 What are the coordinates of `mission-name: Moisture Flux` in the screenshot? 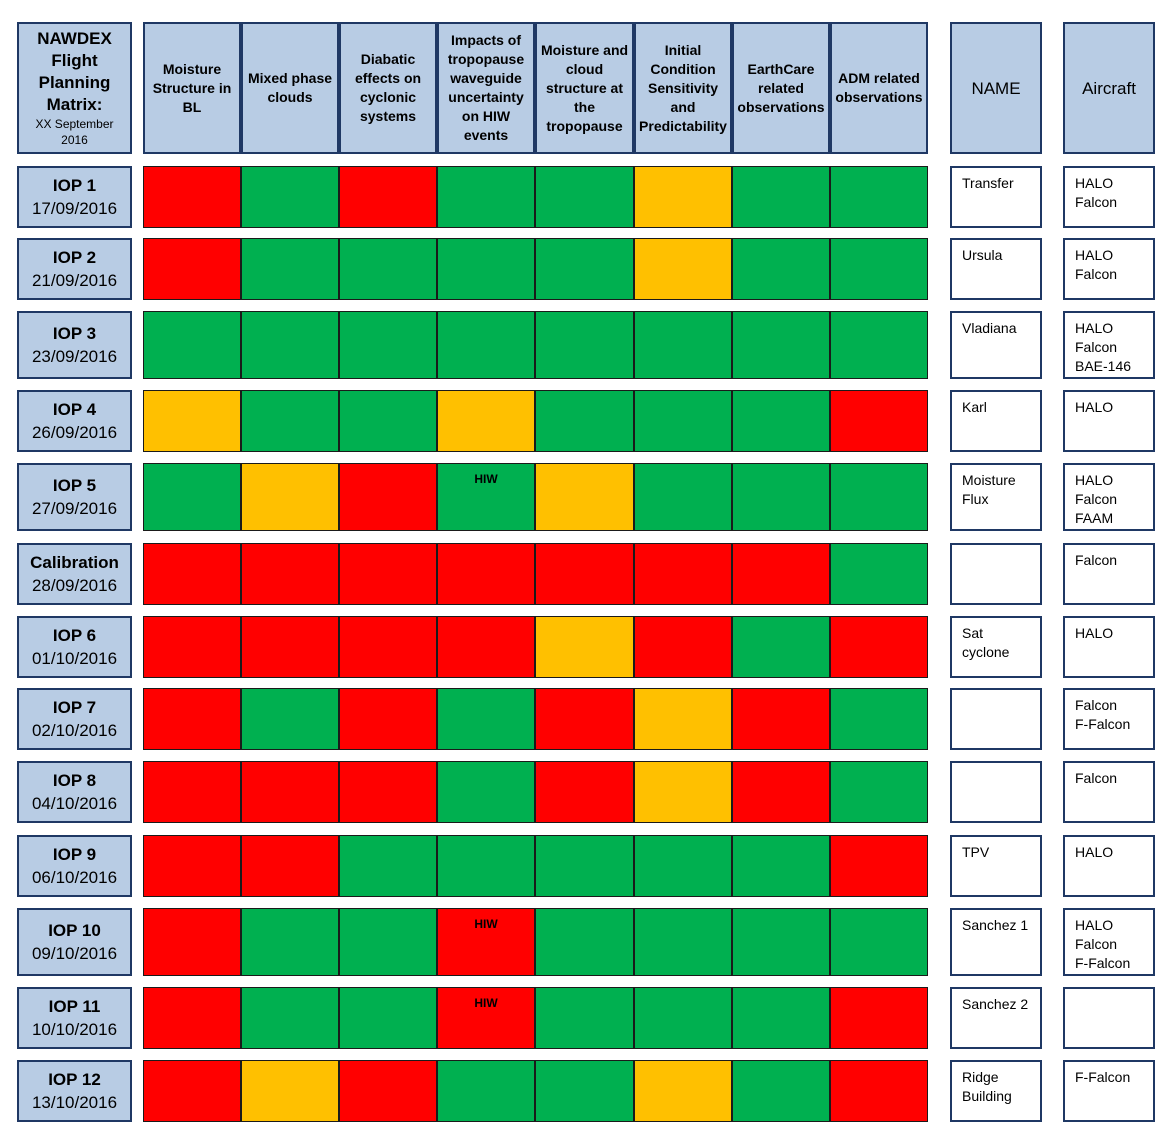 It's located at (996, 497).